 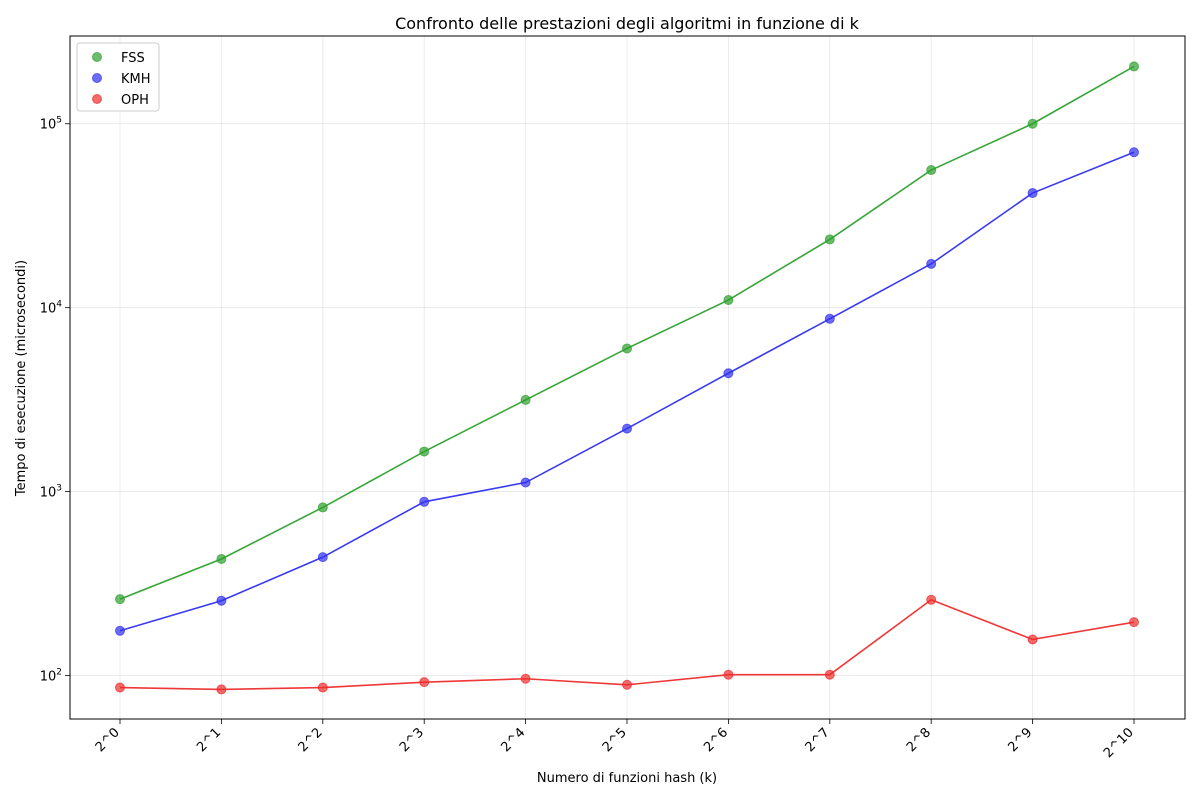 I want to click on x-axis: 2^0 2^1 2^2 2^3 2^4 2^5 2^6 2^7 2^8 2^9 2^10, so click(x=615, y=740).